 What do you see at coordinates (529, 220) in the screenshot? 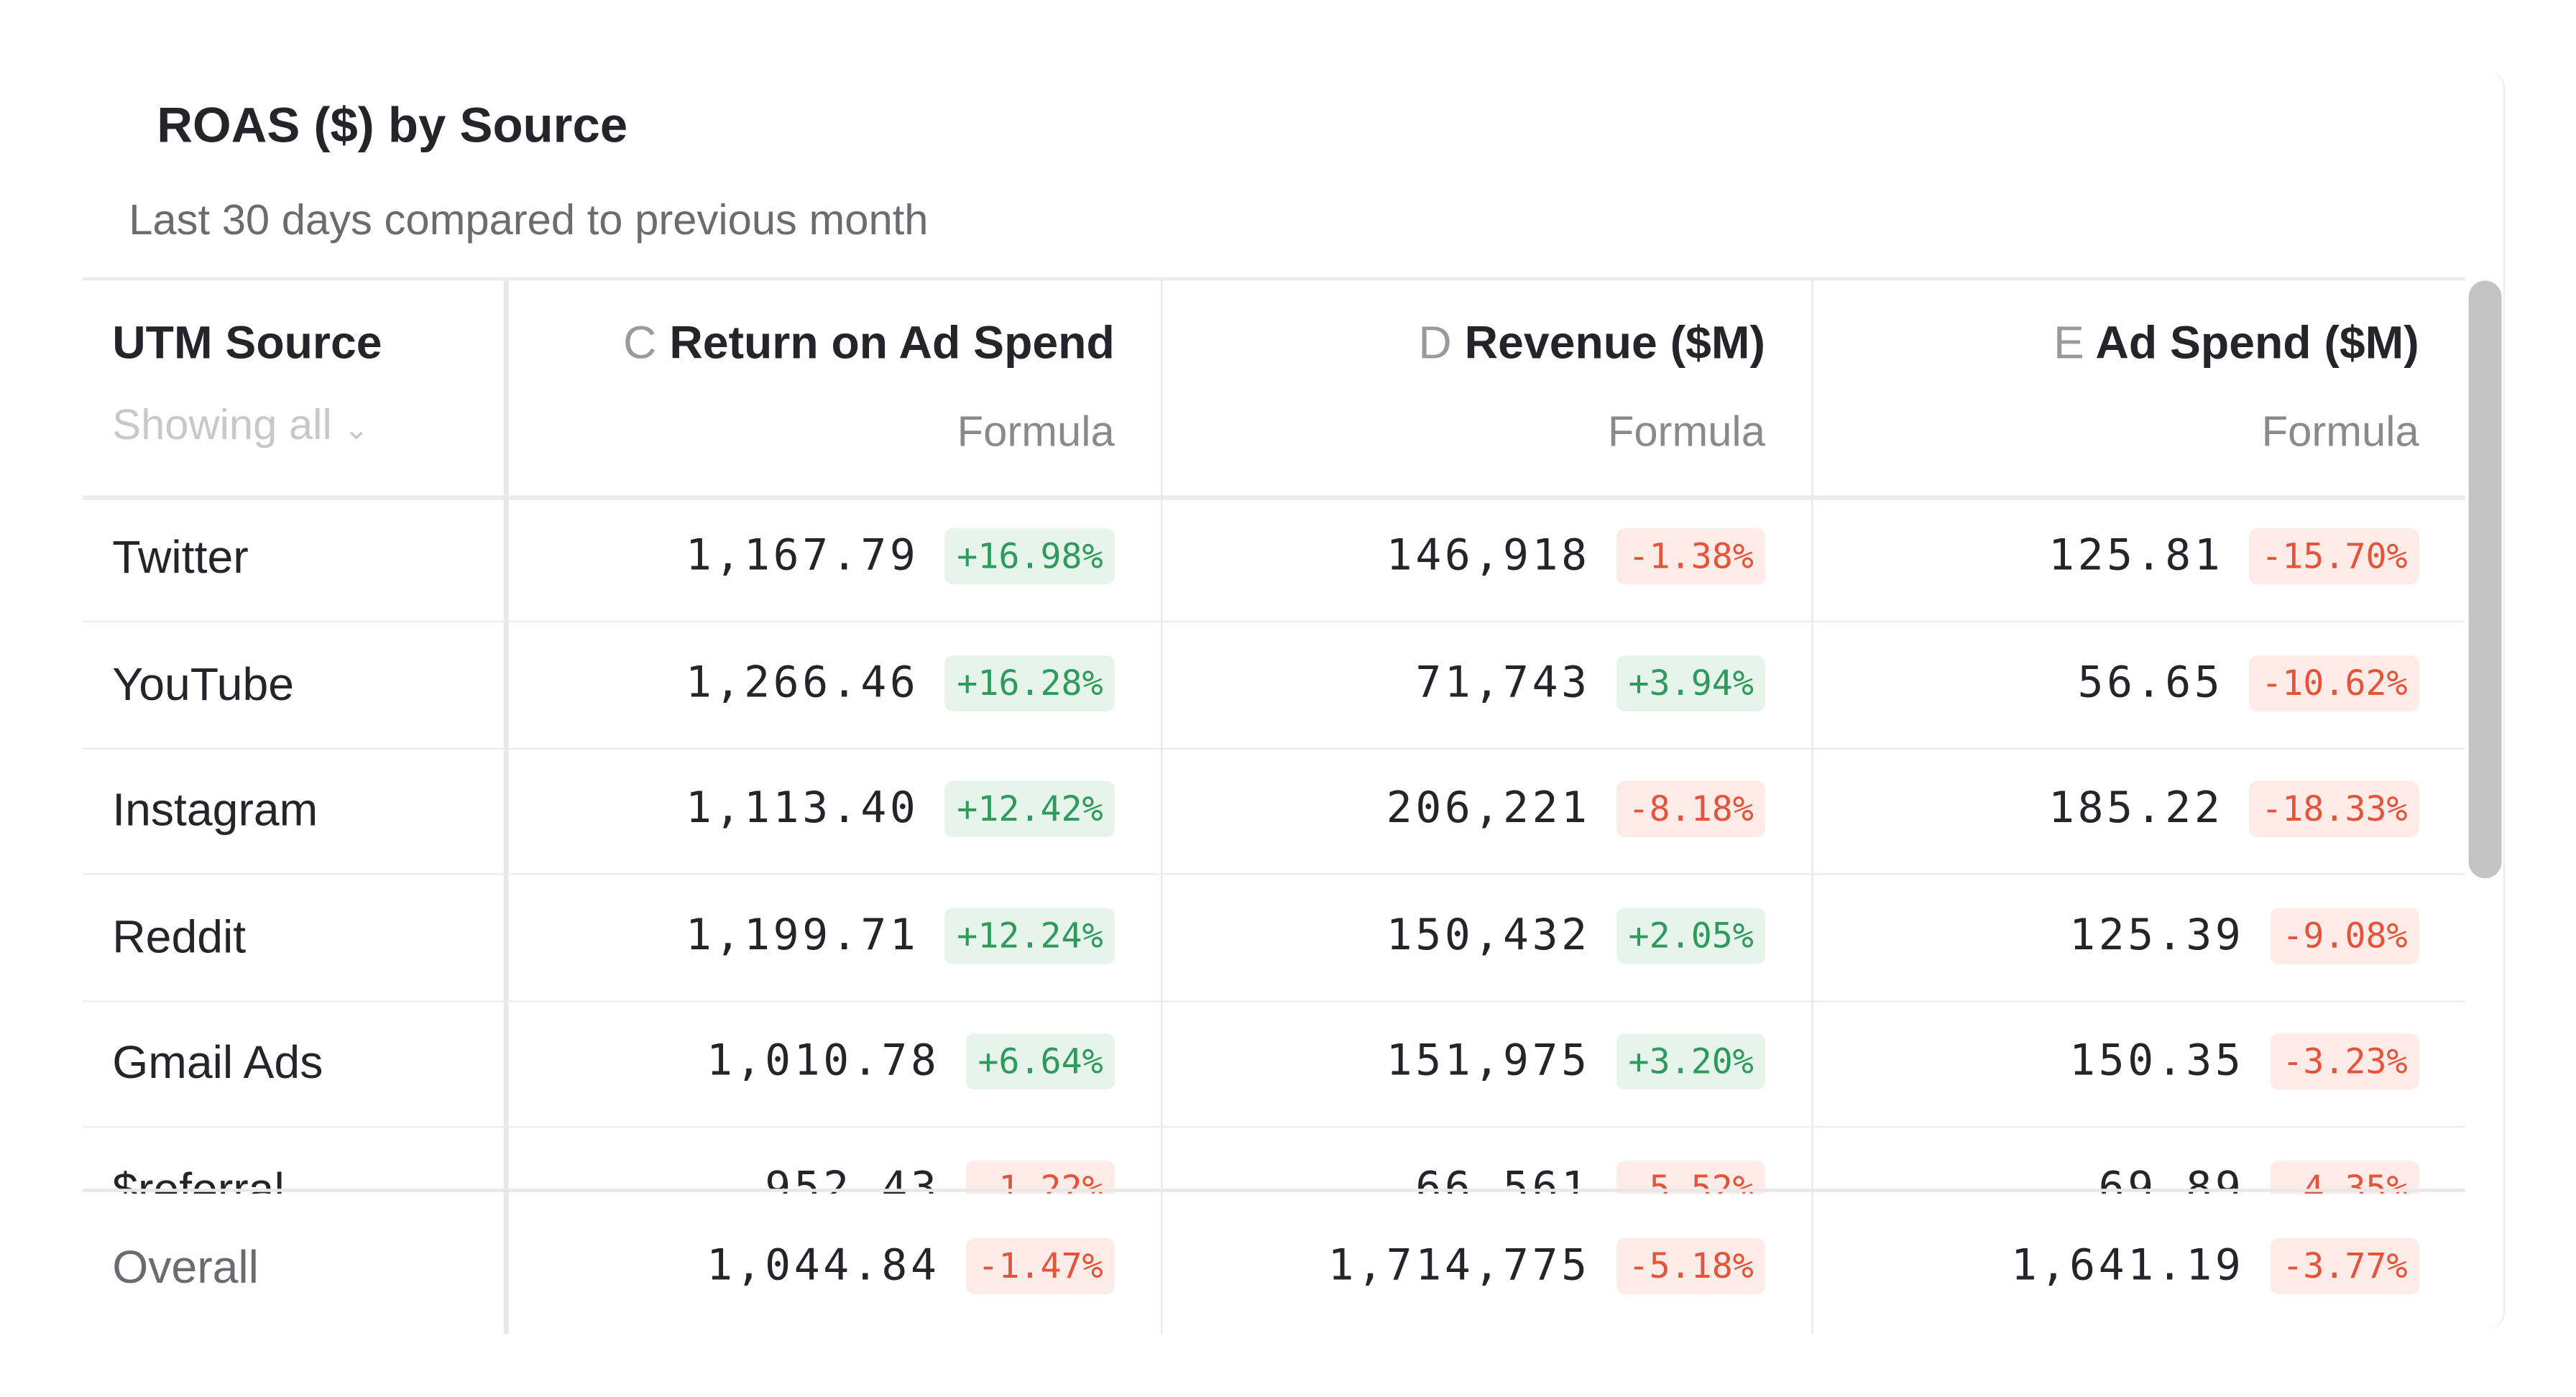
I see `card-subtitle: Last 30 days compared to previous month` at bounding box center [529, 220].